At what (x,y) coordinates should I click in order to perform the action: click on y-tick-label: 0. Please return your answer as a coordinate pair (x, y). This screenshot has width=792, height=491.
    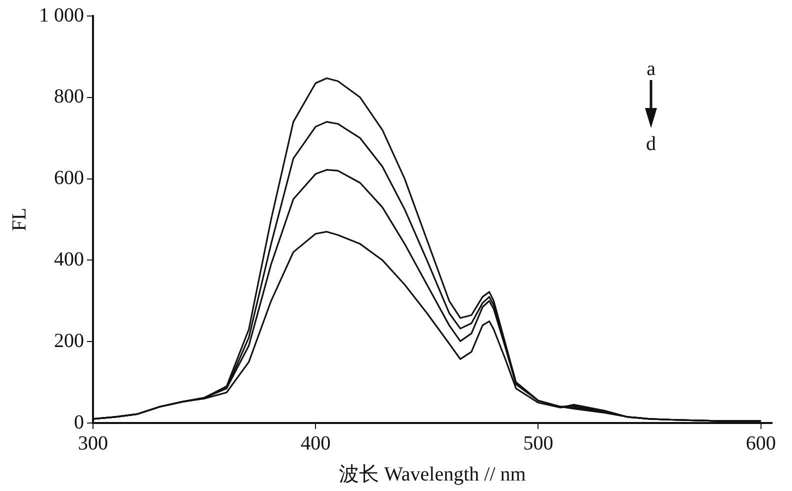
    Looking at the image, I should click on (79, 422).